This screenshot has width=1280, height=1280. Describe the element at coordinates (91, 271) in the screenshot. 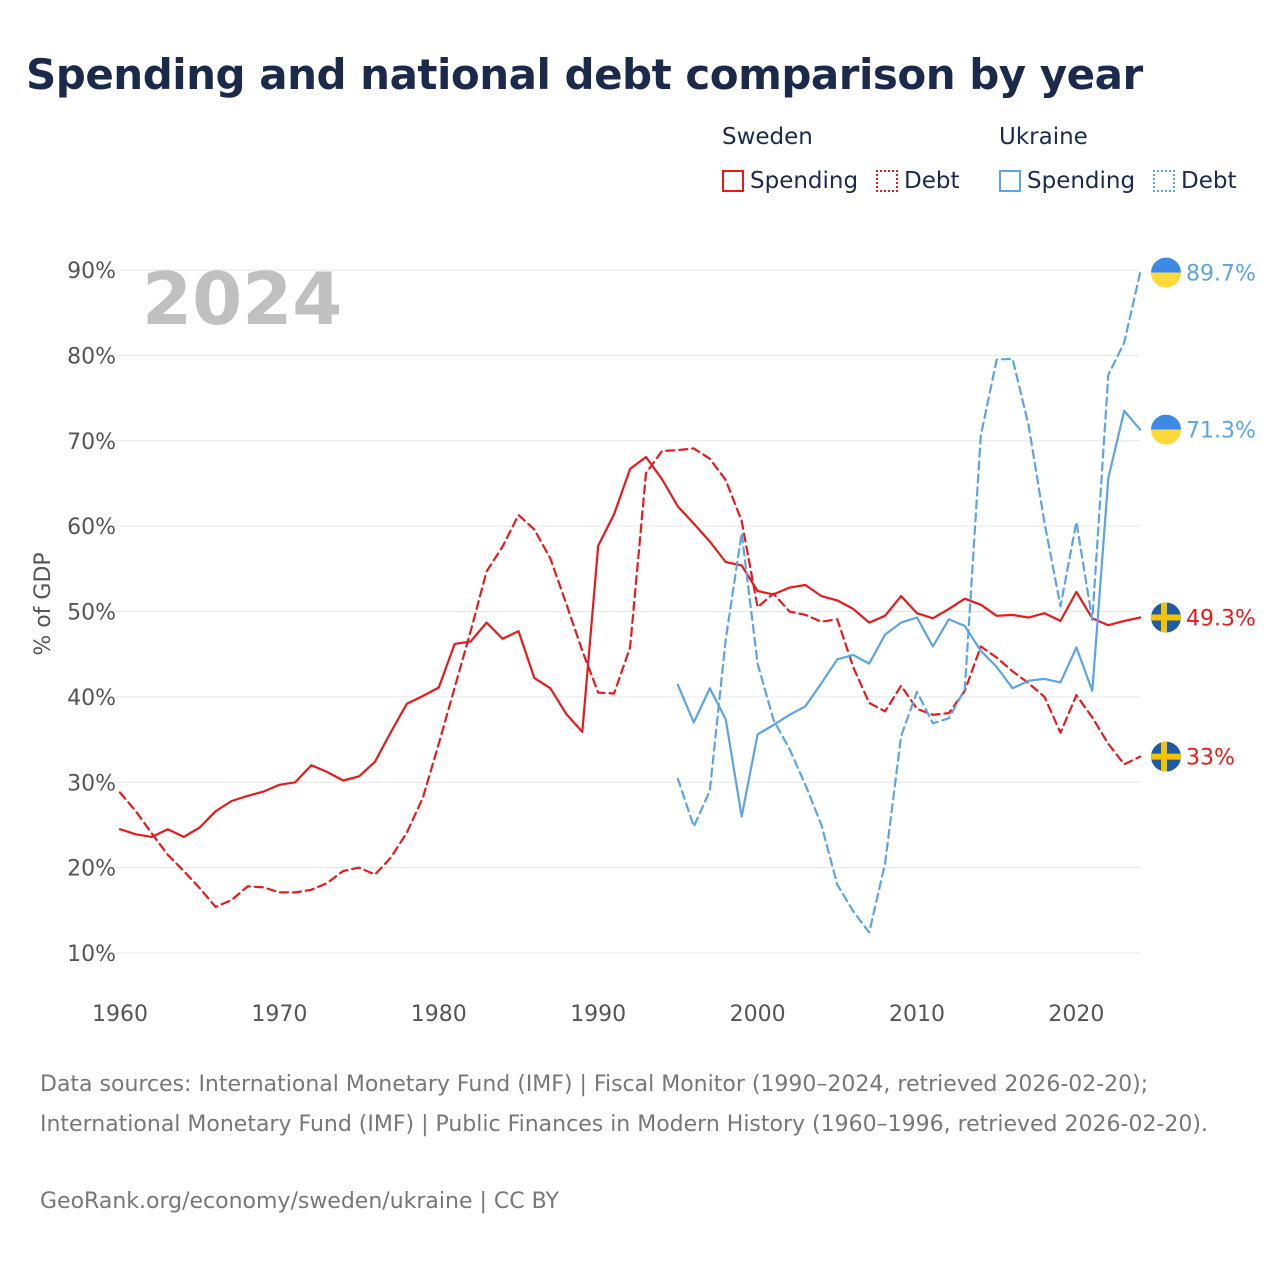

I see `y-tick-label: 90%` at that location.